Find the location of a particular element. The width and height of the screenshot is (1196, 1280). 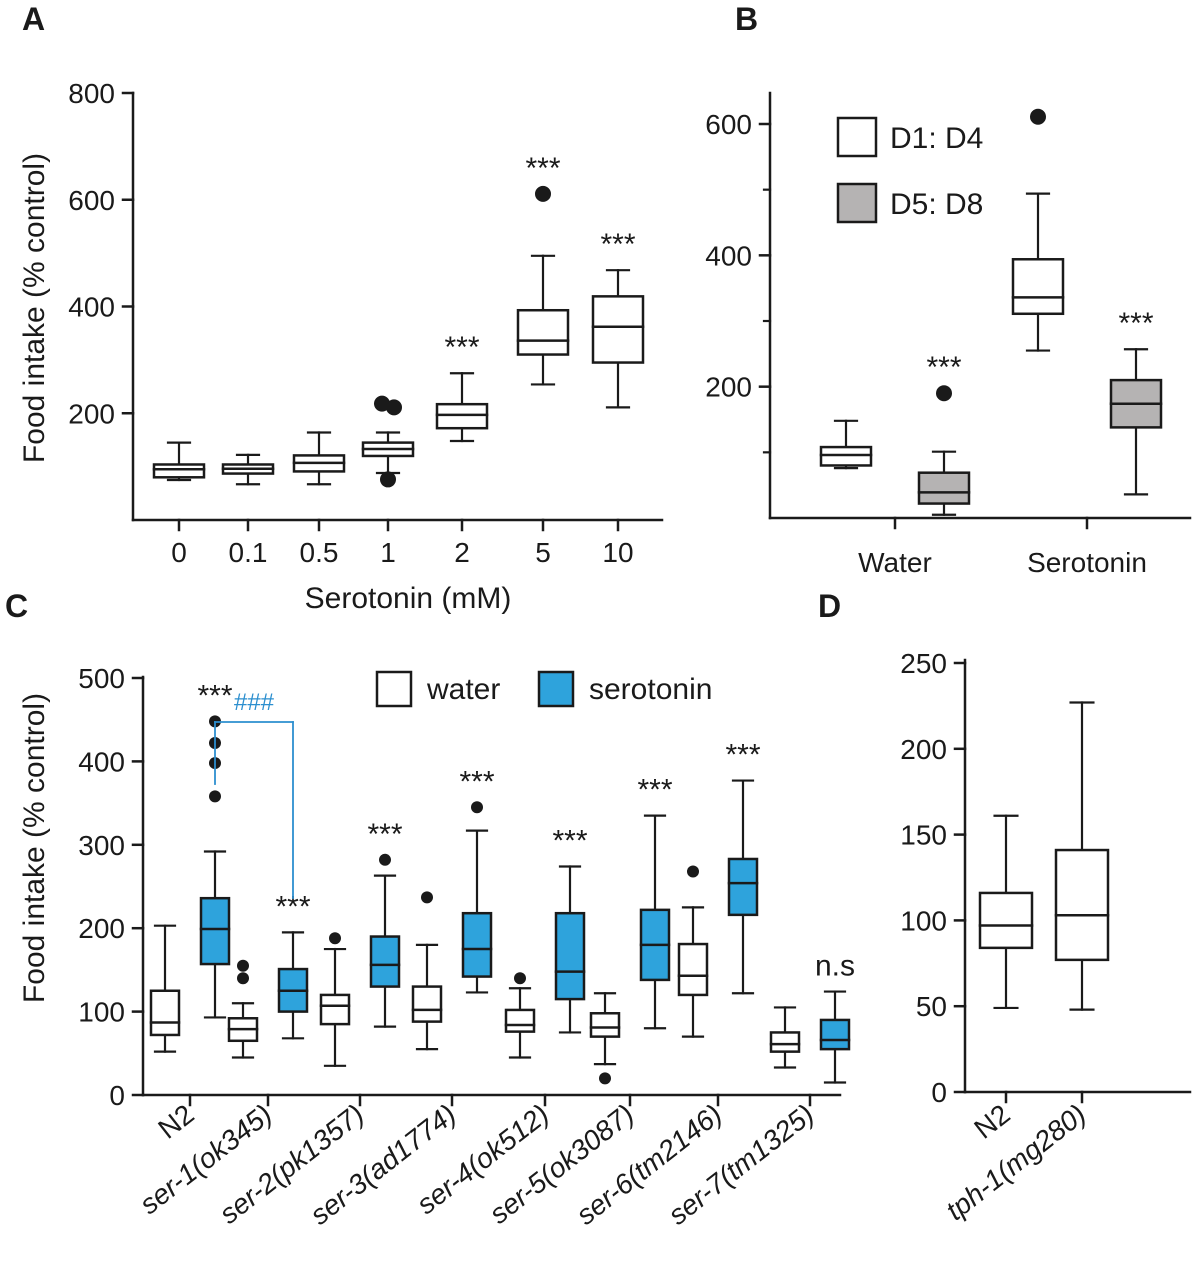

series-0-box-7-box is located at coordinates (785, 1042).